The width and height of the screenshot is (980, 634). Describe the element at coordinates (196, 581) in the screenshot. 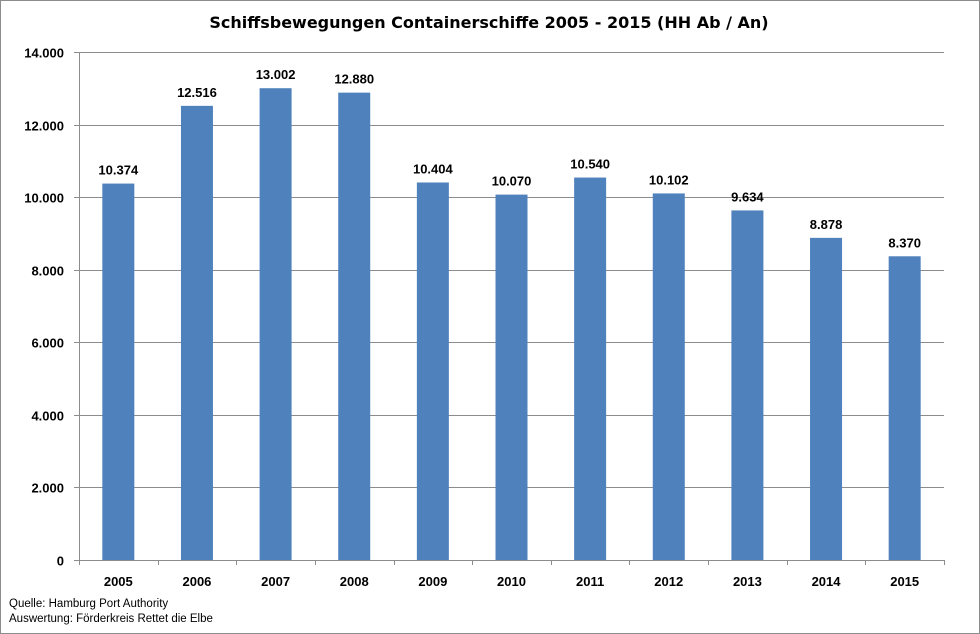

I see `x-tick-label: 2006` at that location.